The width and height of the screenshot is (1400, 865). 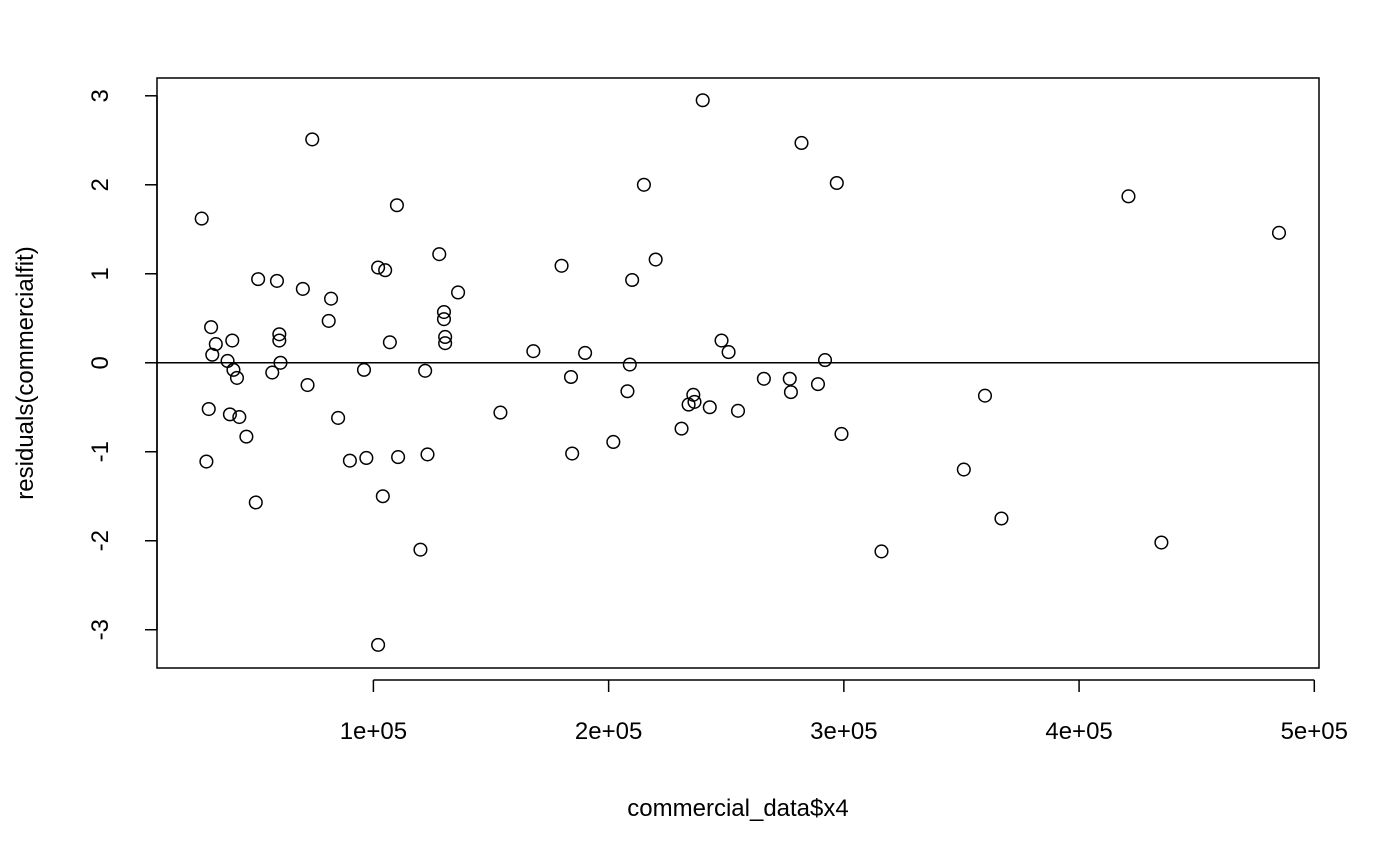 I want to click on y-tick-label: 1, so click(x=100, y=273).